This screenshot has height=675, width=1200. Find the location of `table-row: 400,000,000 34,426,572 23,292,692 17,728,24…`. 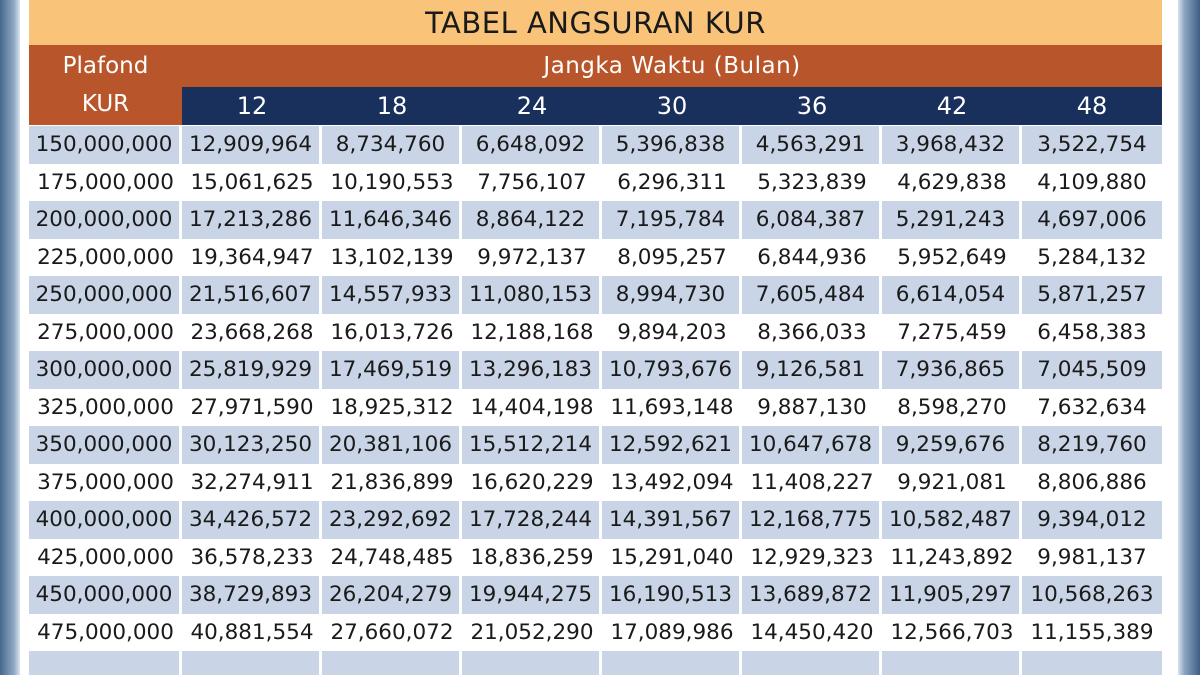

table-row: 400,000,000 34,426,572 23,292,692 17,728,24… is located at coordinates (595, 520).